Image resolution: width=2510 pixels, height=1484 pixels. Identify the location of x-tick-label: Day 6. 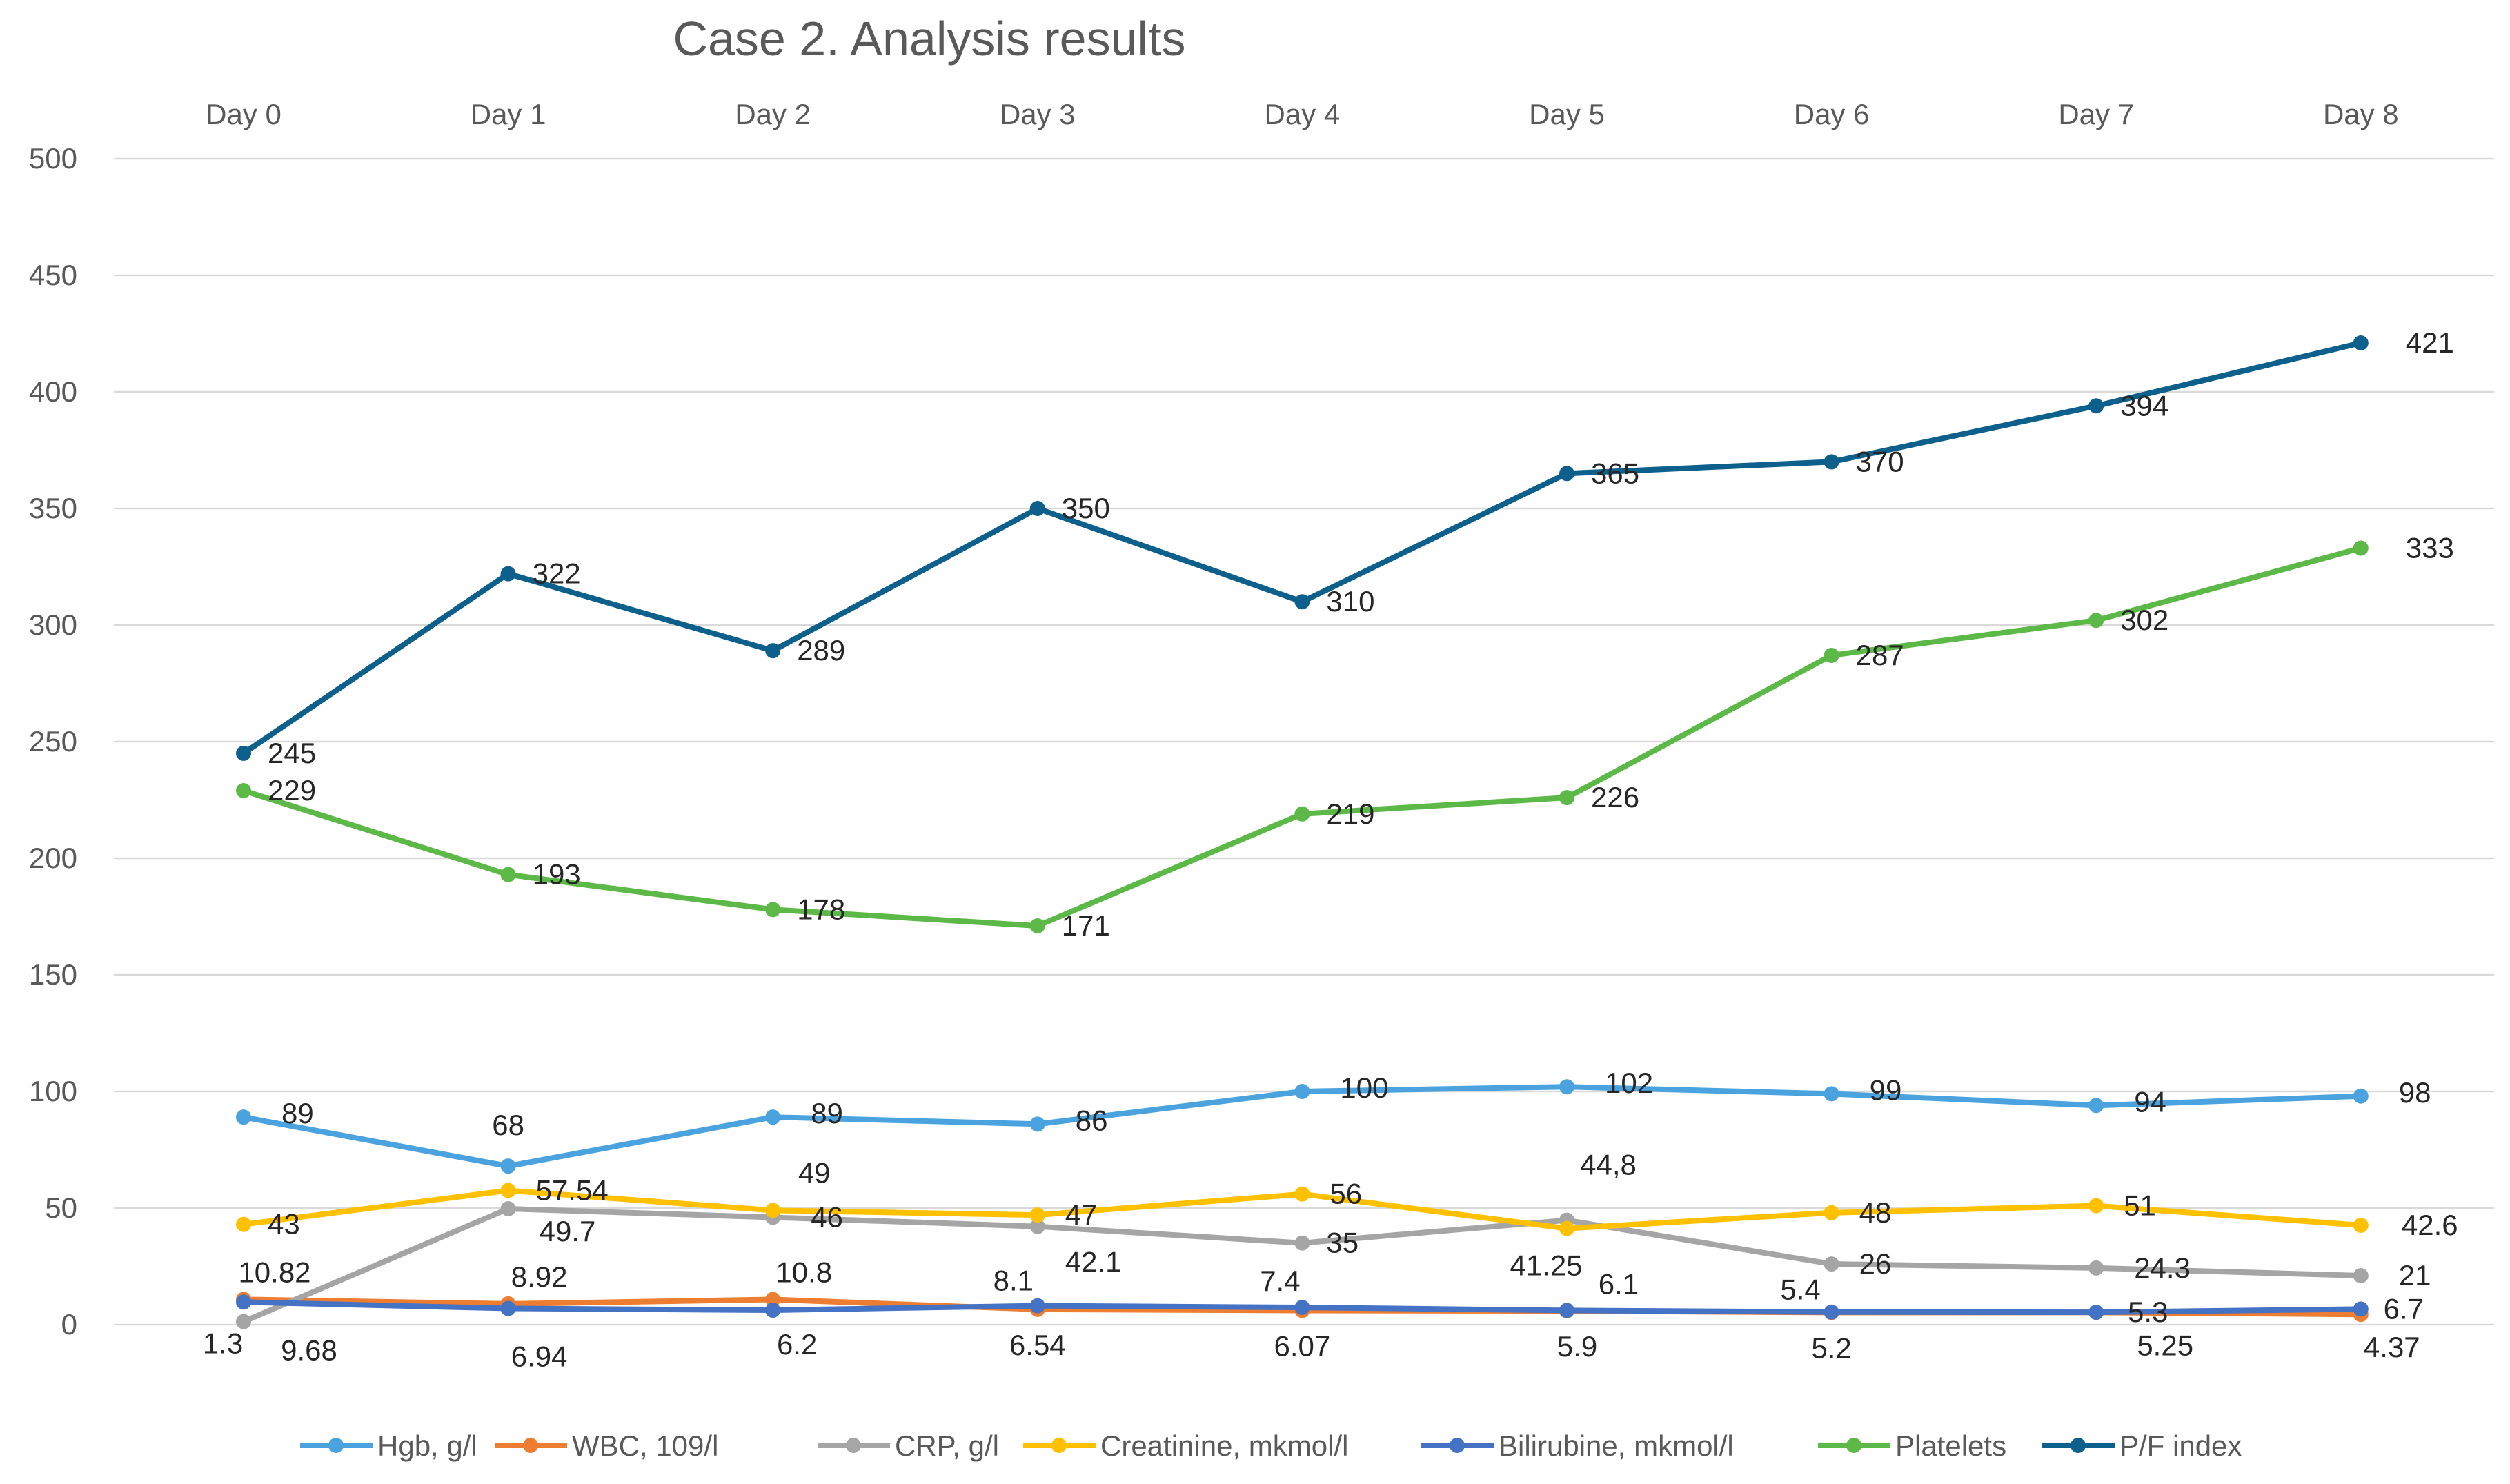
(1832, 114).